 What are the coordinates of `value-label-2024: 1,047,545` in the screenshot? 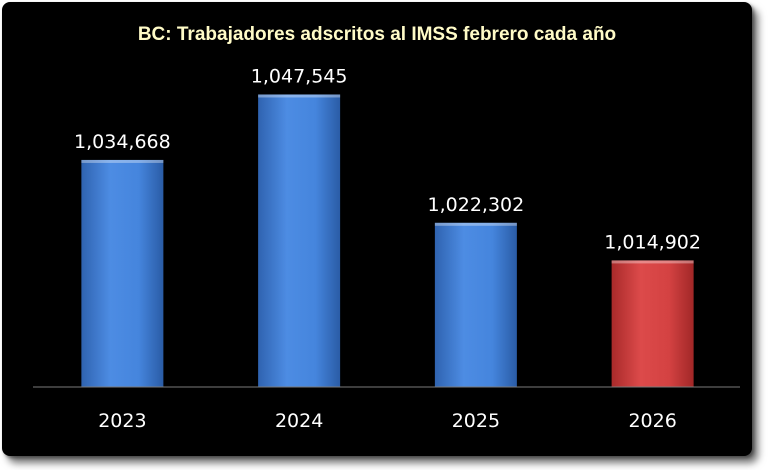 It's located at (299, 76).